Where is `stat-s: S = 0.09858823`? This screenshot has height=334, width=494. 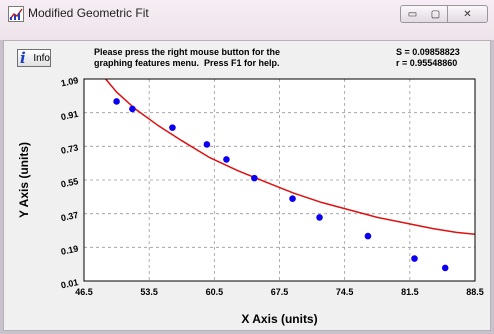
stat-s: S = 0.09858823 is located at coordinates (428, 52).